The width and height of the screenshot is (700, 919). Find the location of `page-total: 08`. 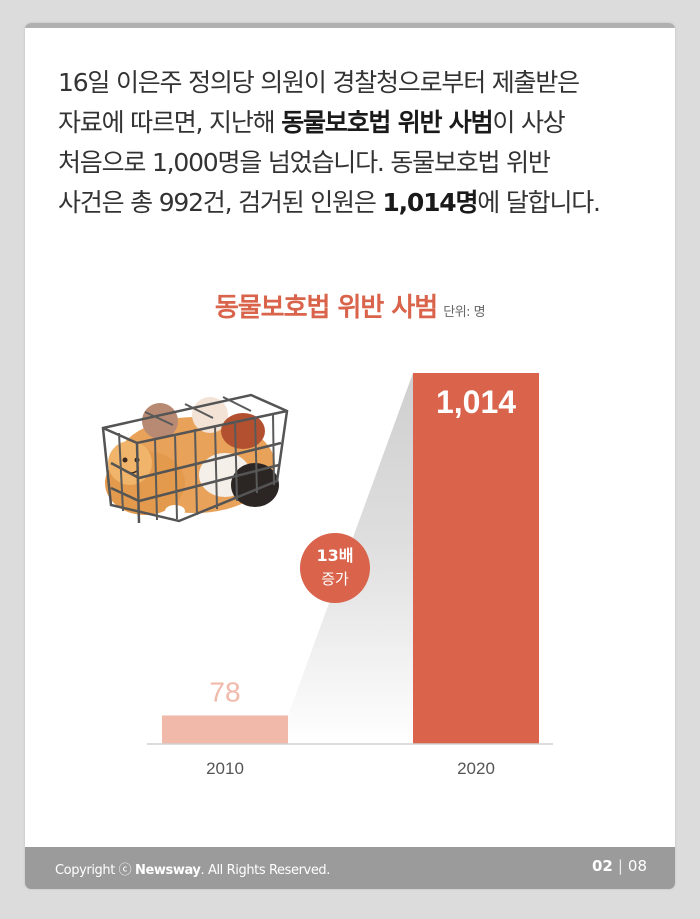

page-total: 08 is located at coordinates (637, 866).